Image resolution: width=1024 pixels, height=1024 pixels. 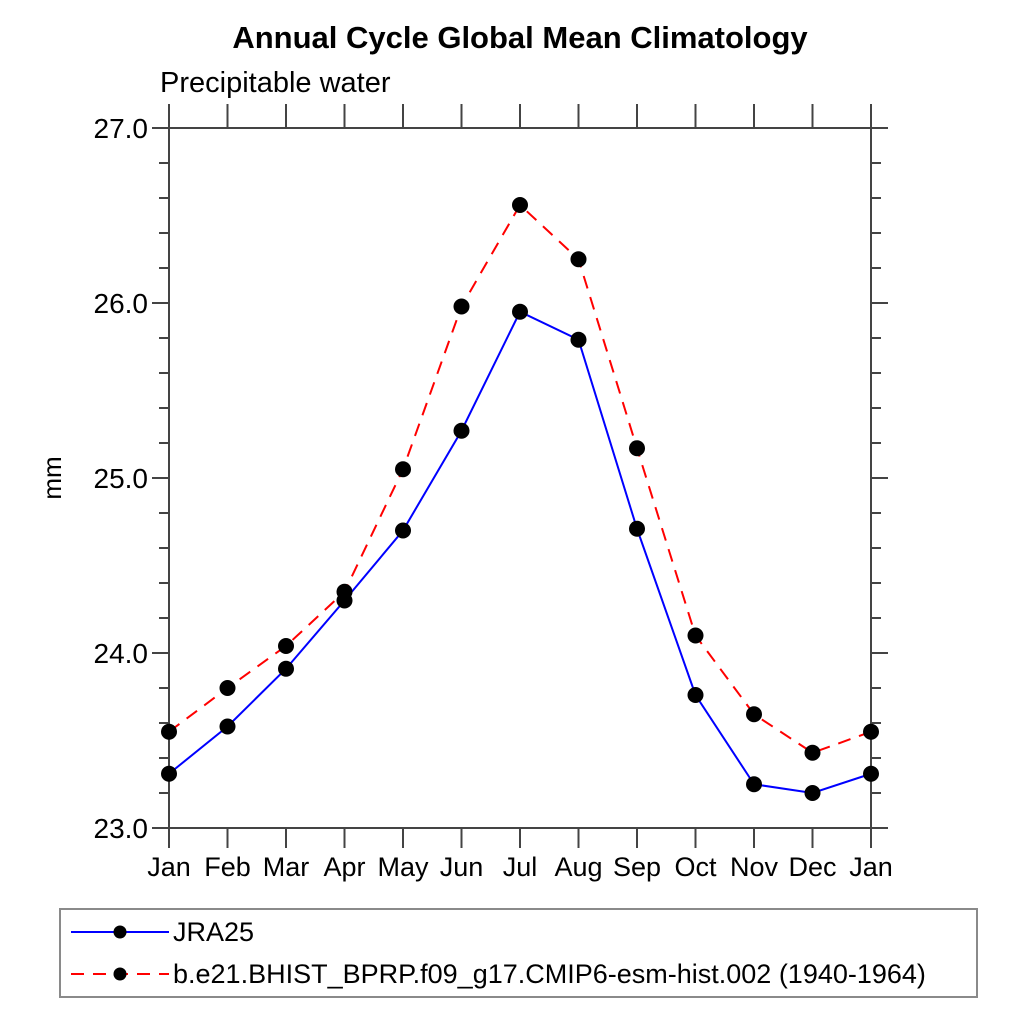 What do you see at coordinates (637, 867) in the screenshot?
I see `x-tick-label: Sep` at bounding box center [637, 867].